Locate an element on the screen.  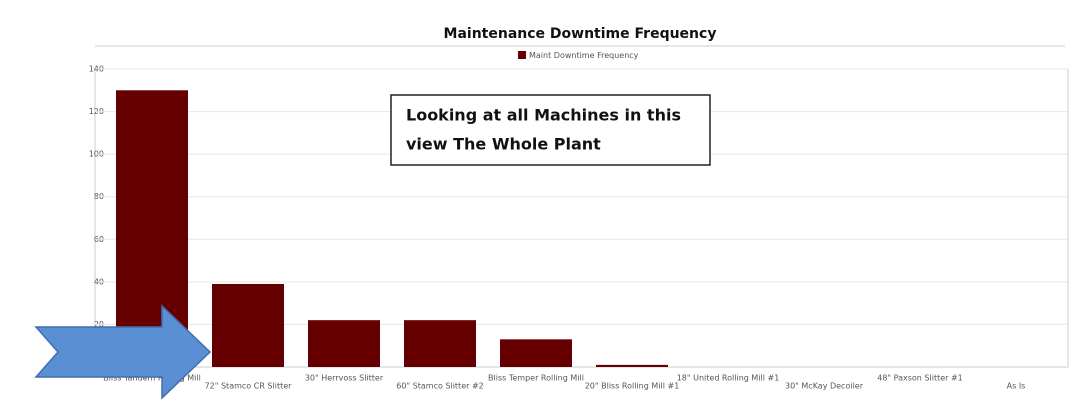
legend-swatch is located at coordinates (522, 55).